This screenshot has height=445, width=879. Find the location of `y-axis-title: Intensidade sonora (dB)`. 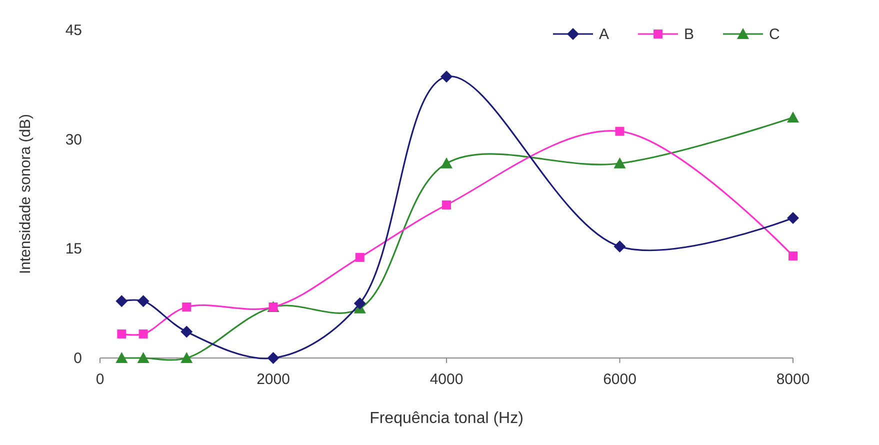

y-axis-title: Intensidade sonora (dB) is located at coordinates (25, 194).